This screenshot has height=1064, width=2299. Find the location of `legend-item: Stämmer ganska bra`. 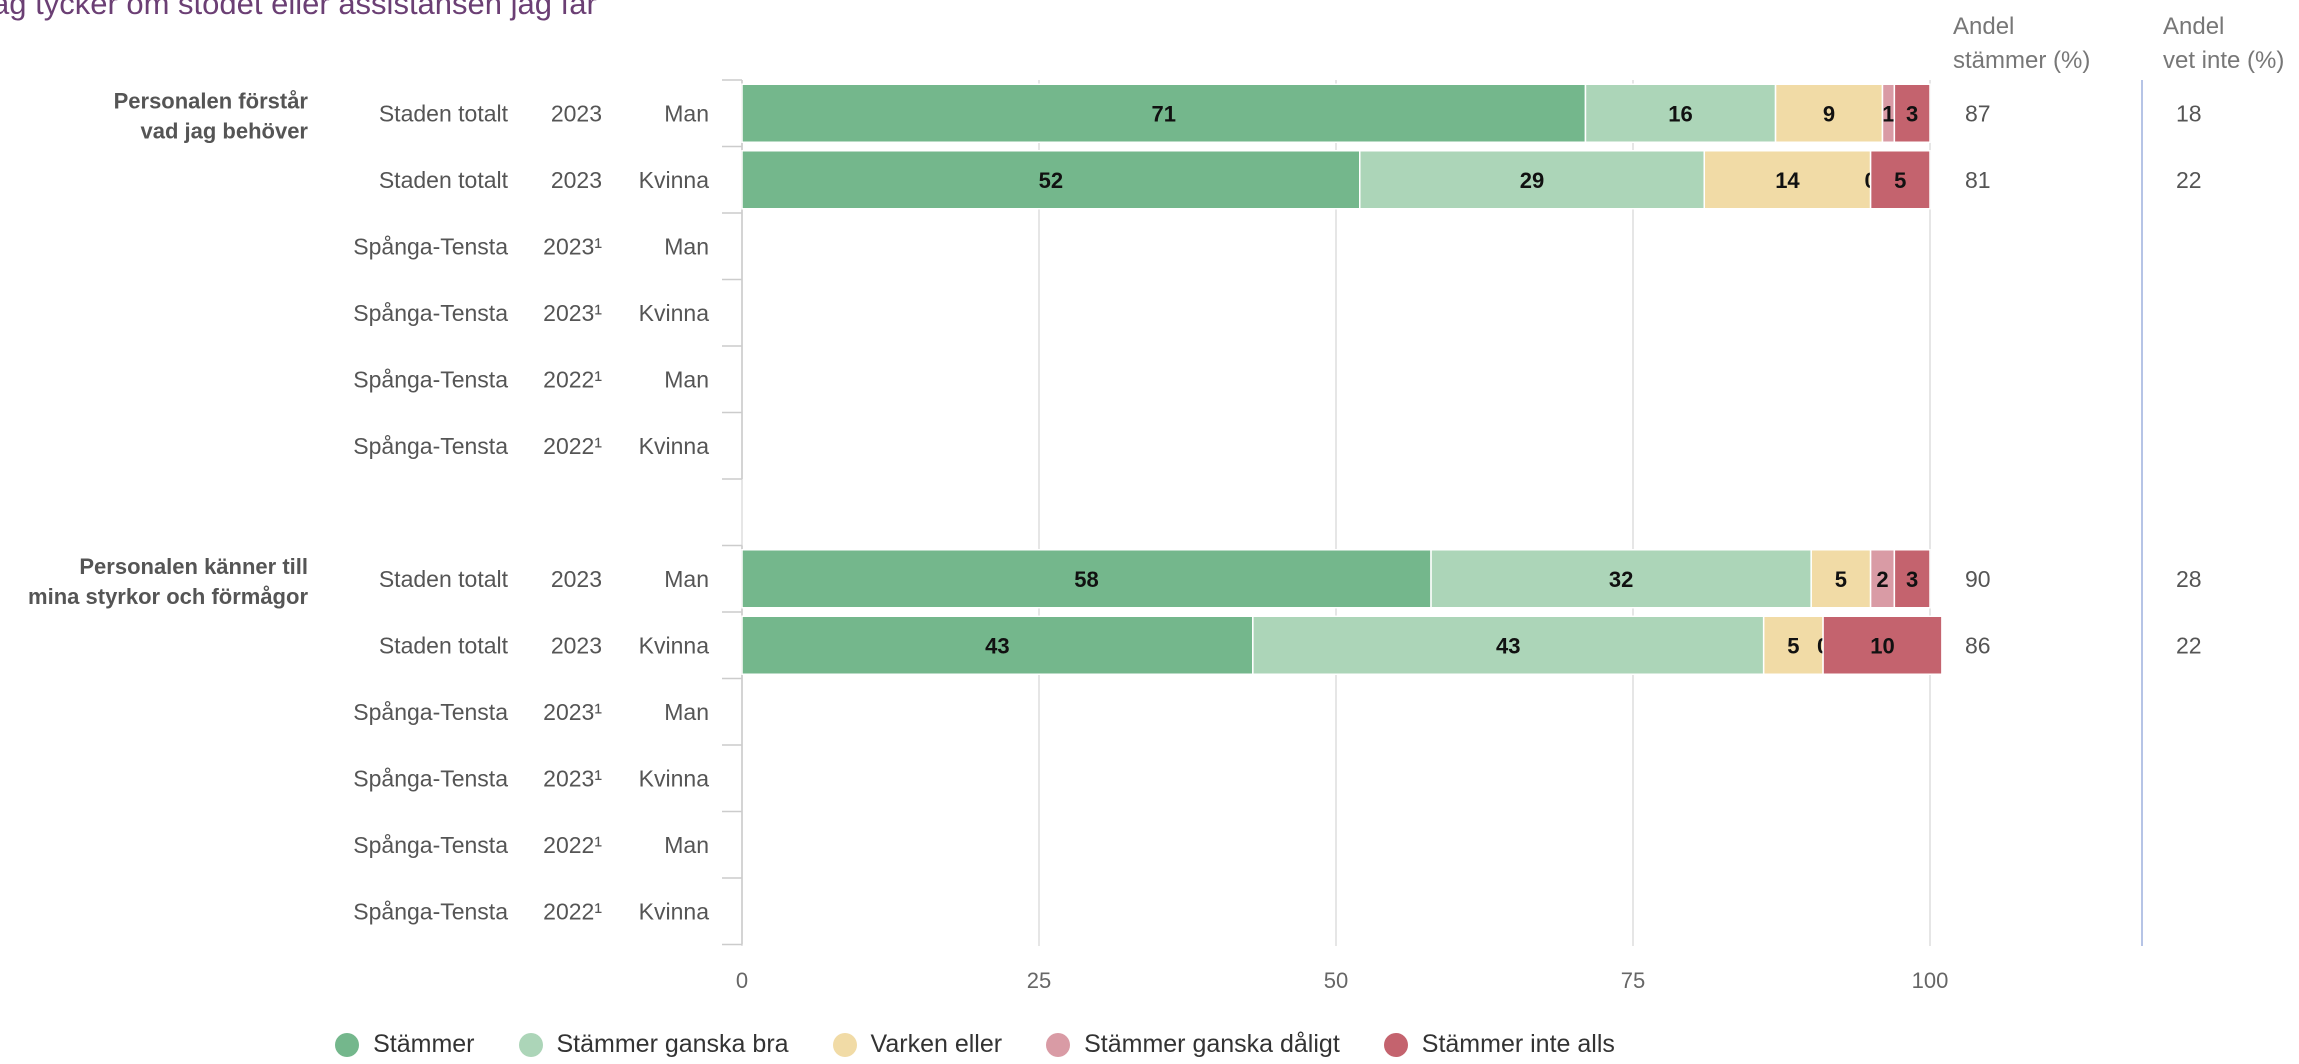

legend-item: Stämmer ganska bra is located at coordinates (653, 1044).